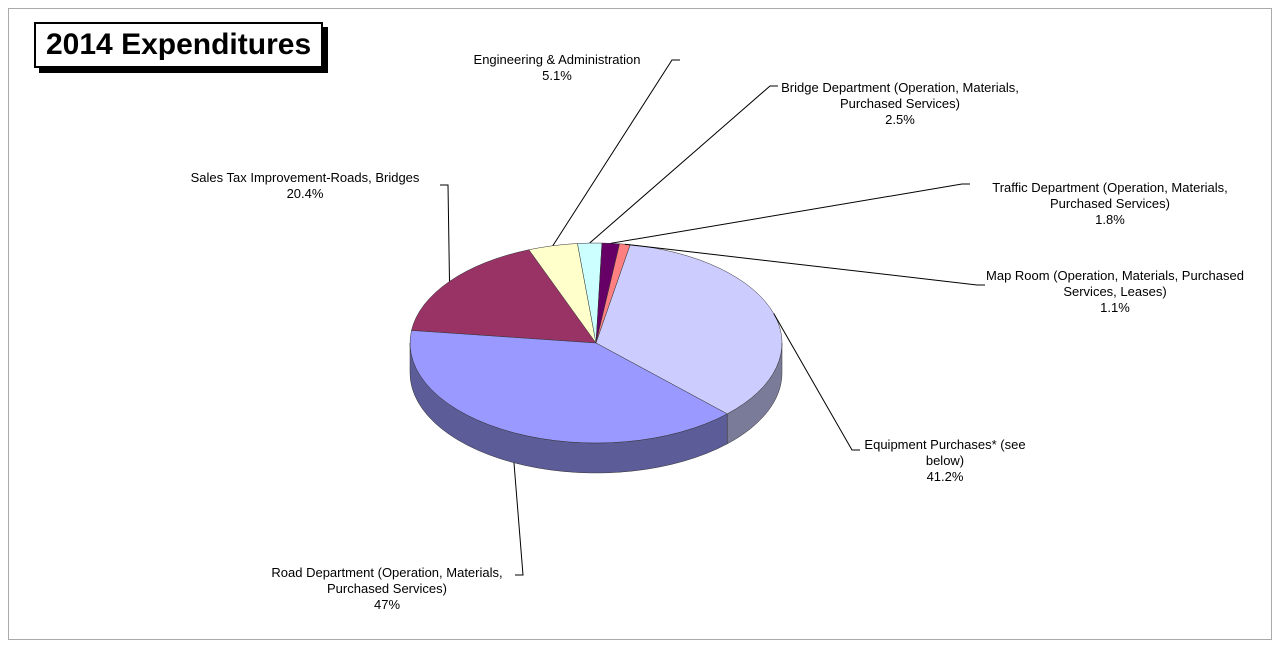  What do you see at coordinates (557, 75) in the screenshot?
I see `value-label: 5.1%` at bounding box center [557, 75].